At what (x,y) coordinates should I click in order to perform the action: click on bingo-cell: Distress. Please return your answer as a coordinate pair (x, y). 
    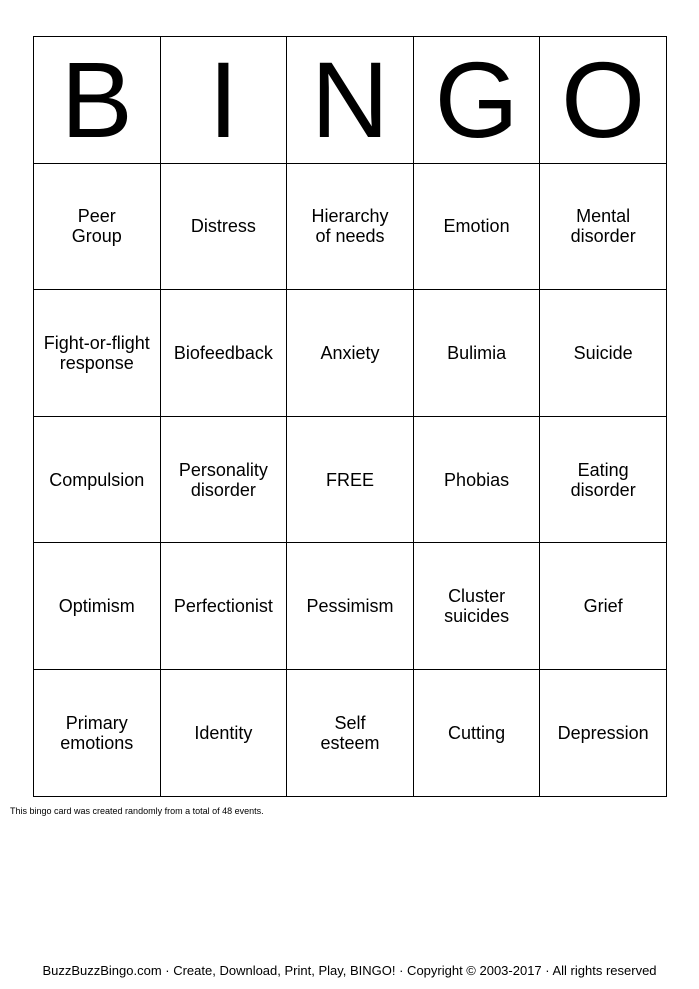
    Looking at the image, I should click on (223, 226).